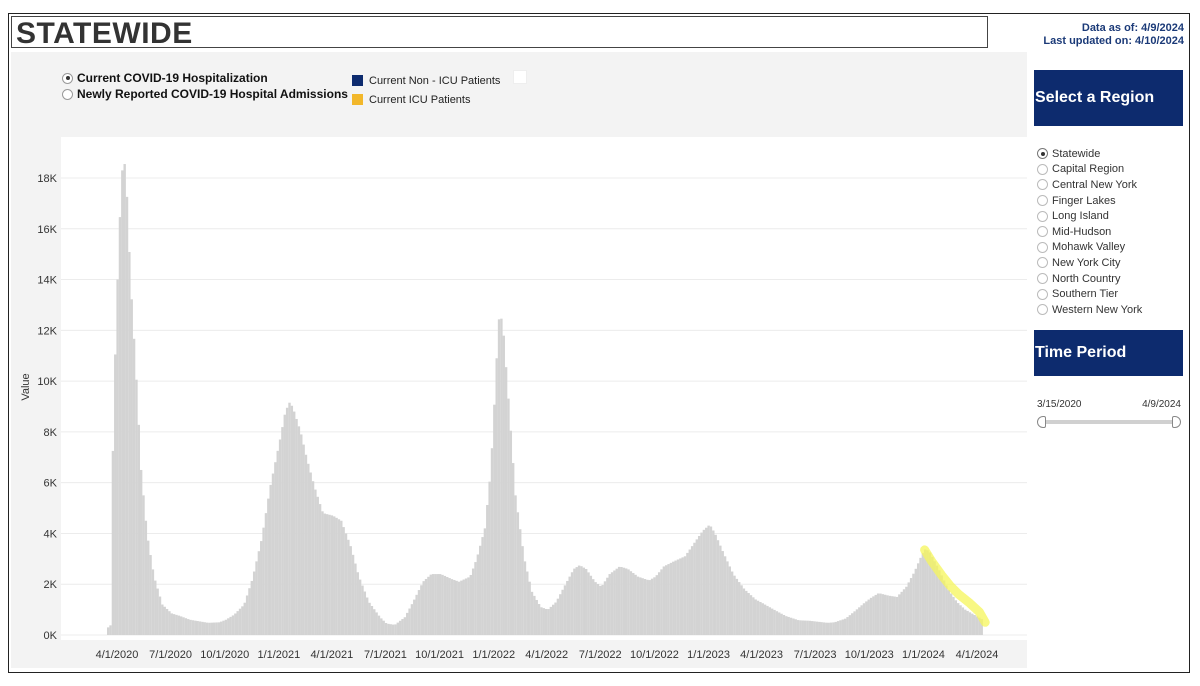 The image size is (1200, 686). I want to click on y-tick-label: 6K, so click(51, 484).